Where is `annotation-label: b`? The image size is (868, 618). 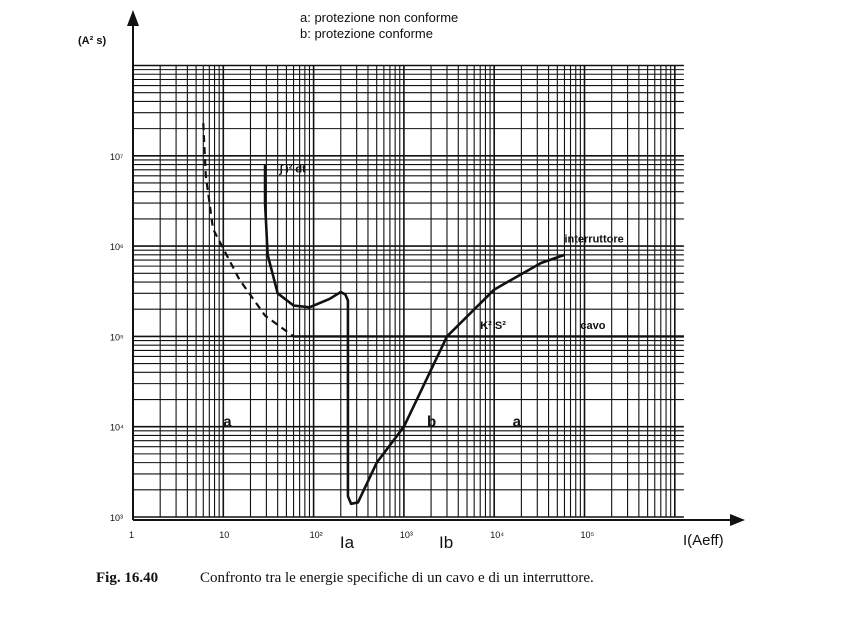
annotation-label: b is located at coordinates (431, 422).